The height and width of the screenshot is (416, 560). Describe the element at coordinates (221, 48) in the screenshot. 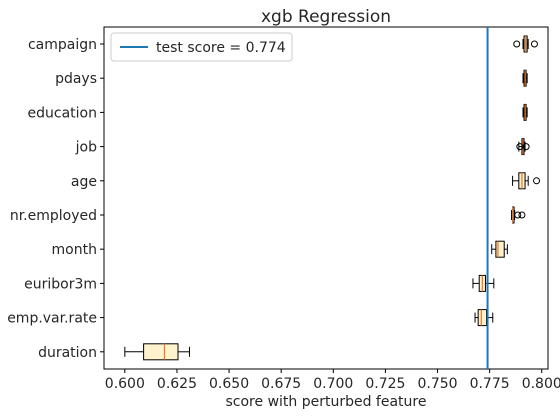

I see `legend-label: test score = 0.774` at that location.